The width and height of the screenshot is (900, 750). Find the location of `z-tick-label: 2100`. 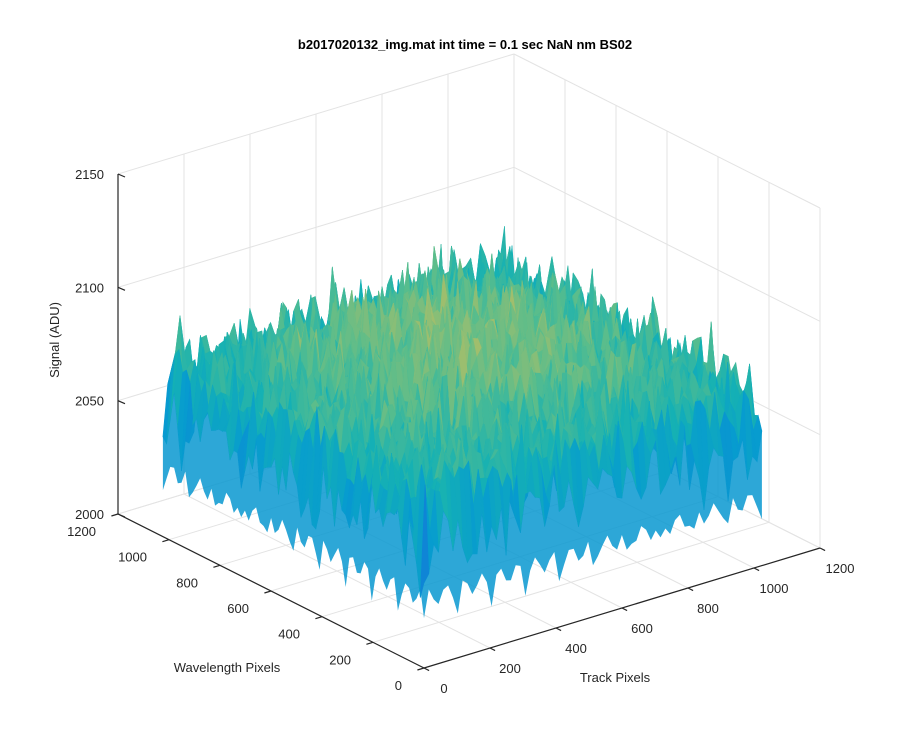

z-tick-label: 2100 is located at coordinates (89, 287).